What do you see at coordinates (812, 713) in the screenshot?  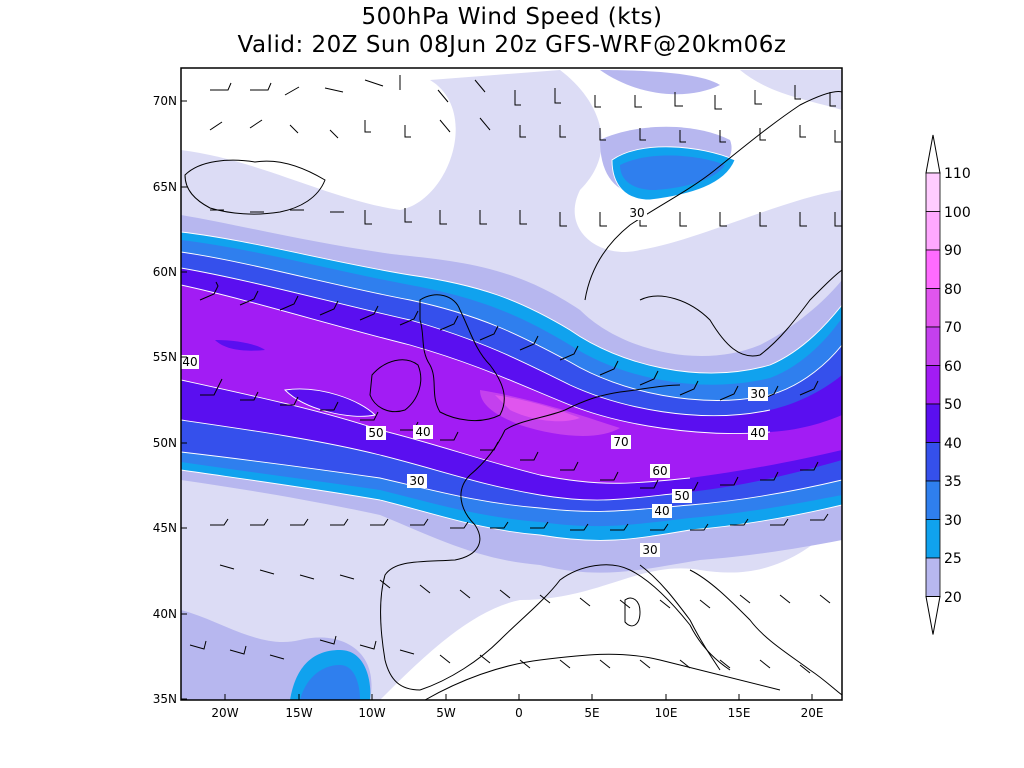 I see `svg-text: 20E` at bounding box center [812, 713].